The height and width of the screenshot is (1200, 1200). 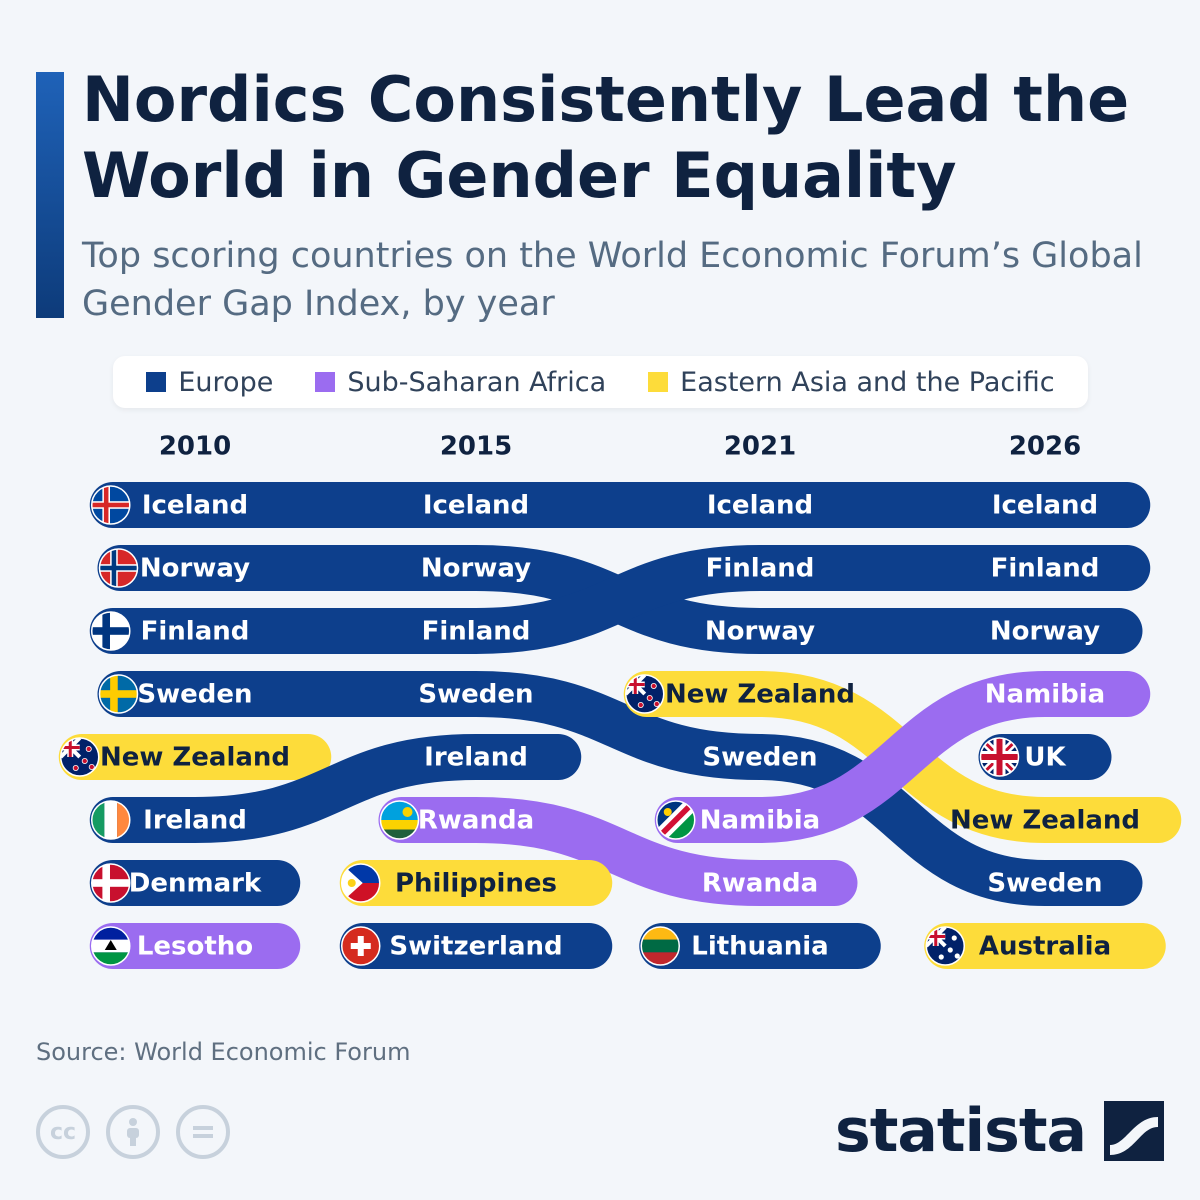 I want to click on label-new-zealand-2010: New Zealand, so click(x=195, y=758).